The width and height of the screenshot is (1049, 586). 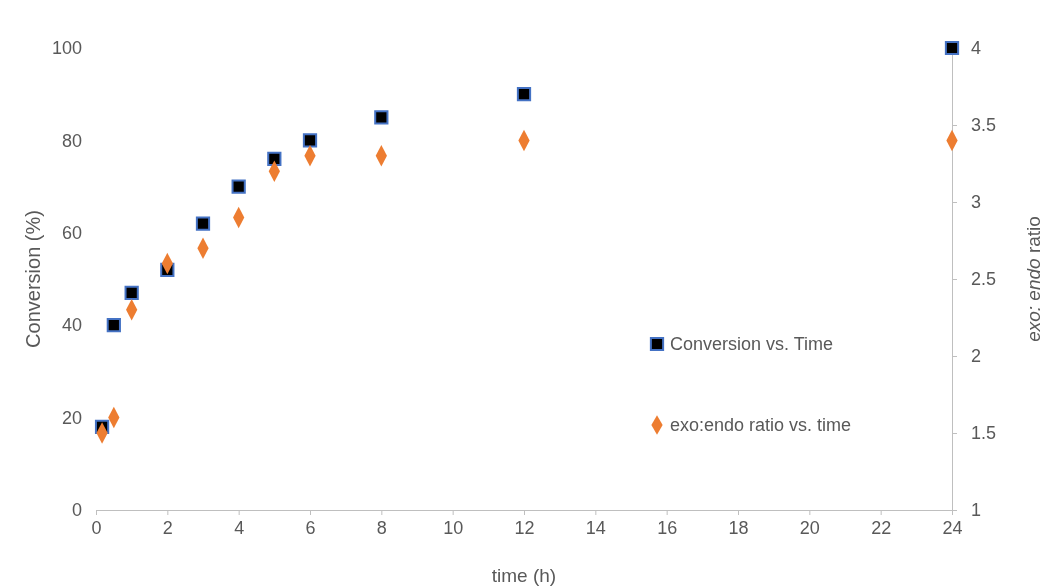 What do you see at coordinates (71, 140) in the screenshot?
I see `y-tick-label: 80` at bounding box center [71, 140].